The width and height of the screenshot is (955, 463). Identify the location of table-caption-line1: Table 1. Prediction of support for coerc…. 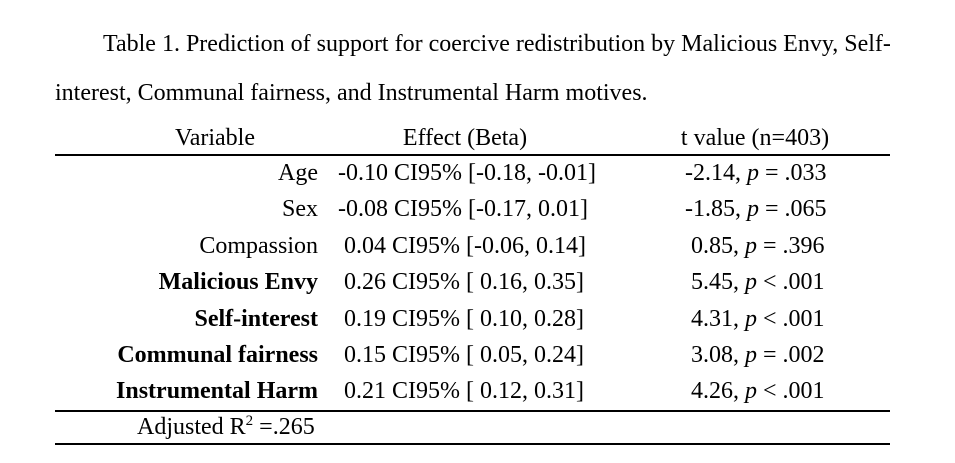
(497, 44).